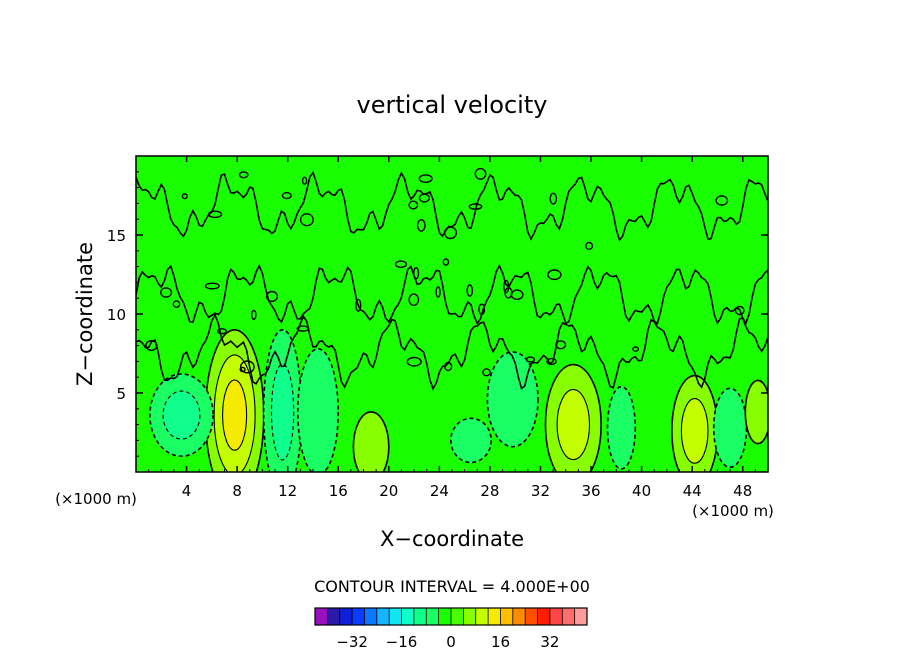 Image resolution: width=904 pixels, height=654 pixels. I want to click on chart-title: vertical velocity, so click(452, 105).